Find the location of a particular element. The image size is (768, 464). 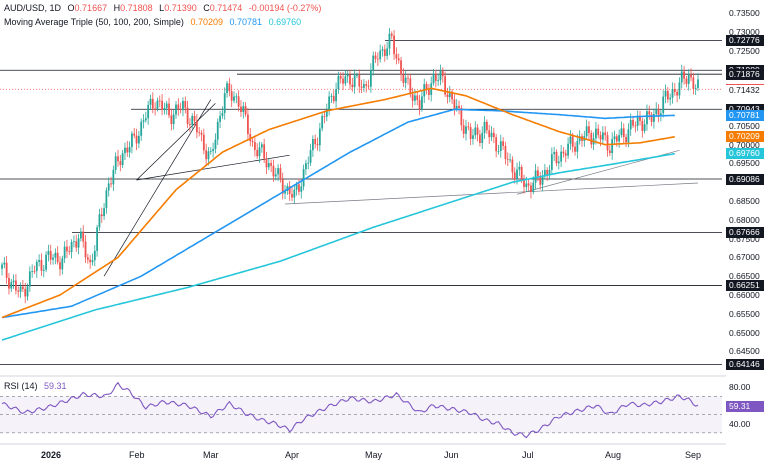

y-tick-label: 0.66000 is located at coordinates (744, 294).